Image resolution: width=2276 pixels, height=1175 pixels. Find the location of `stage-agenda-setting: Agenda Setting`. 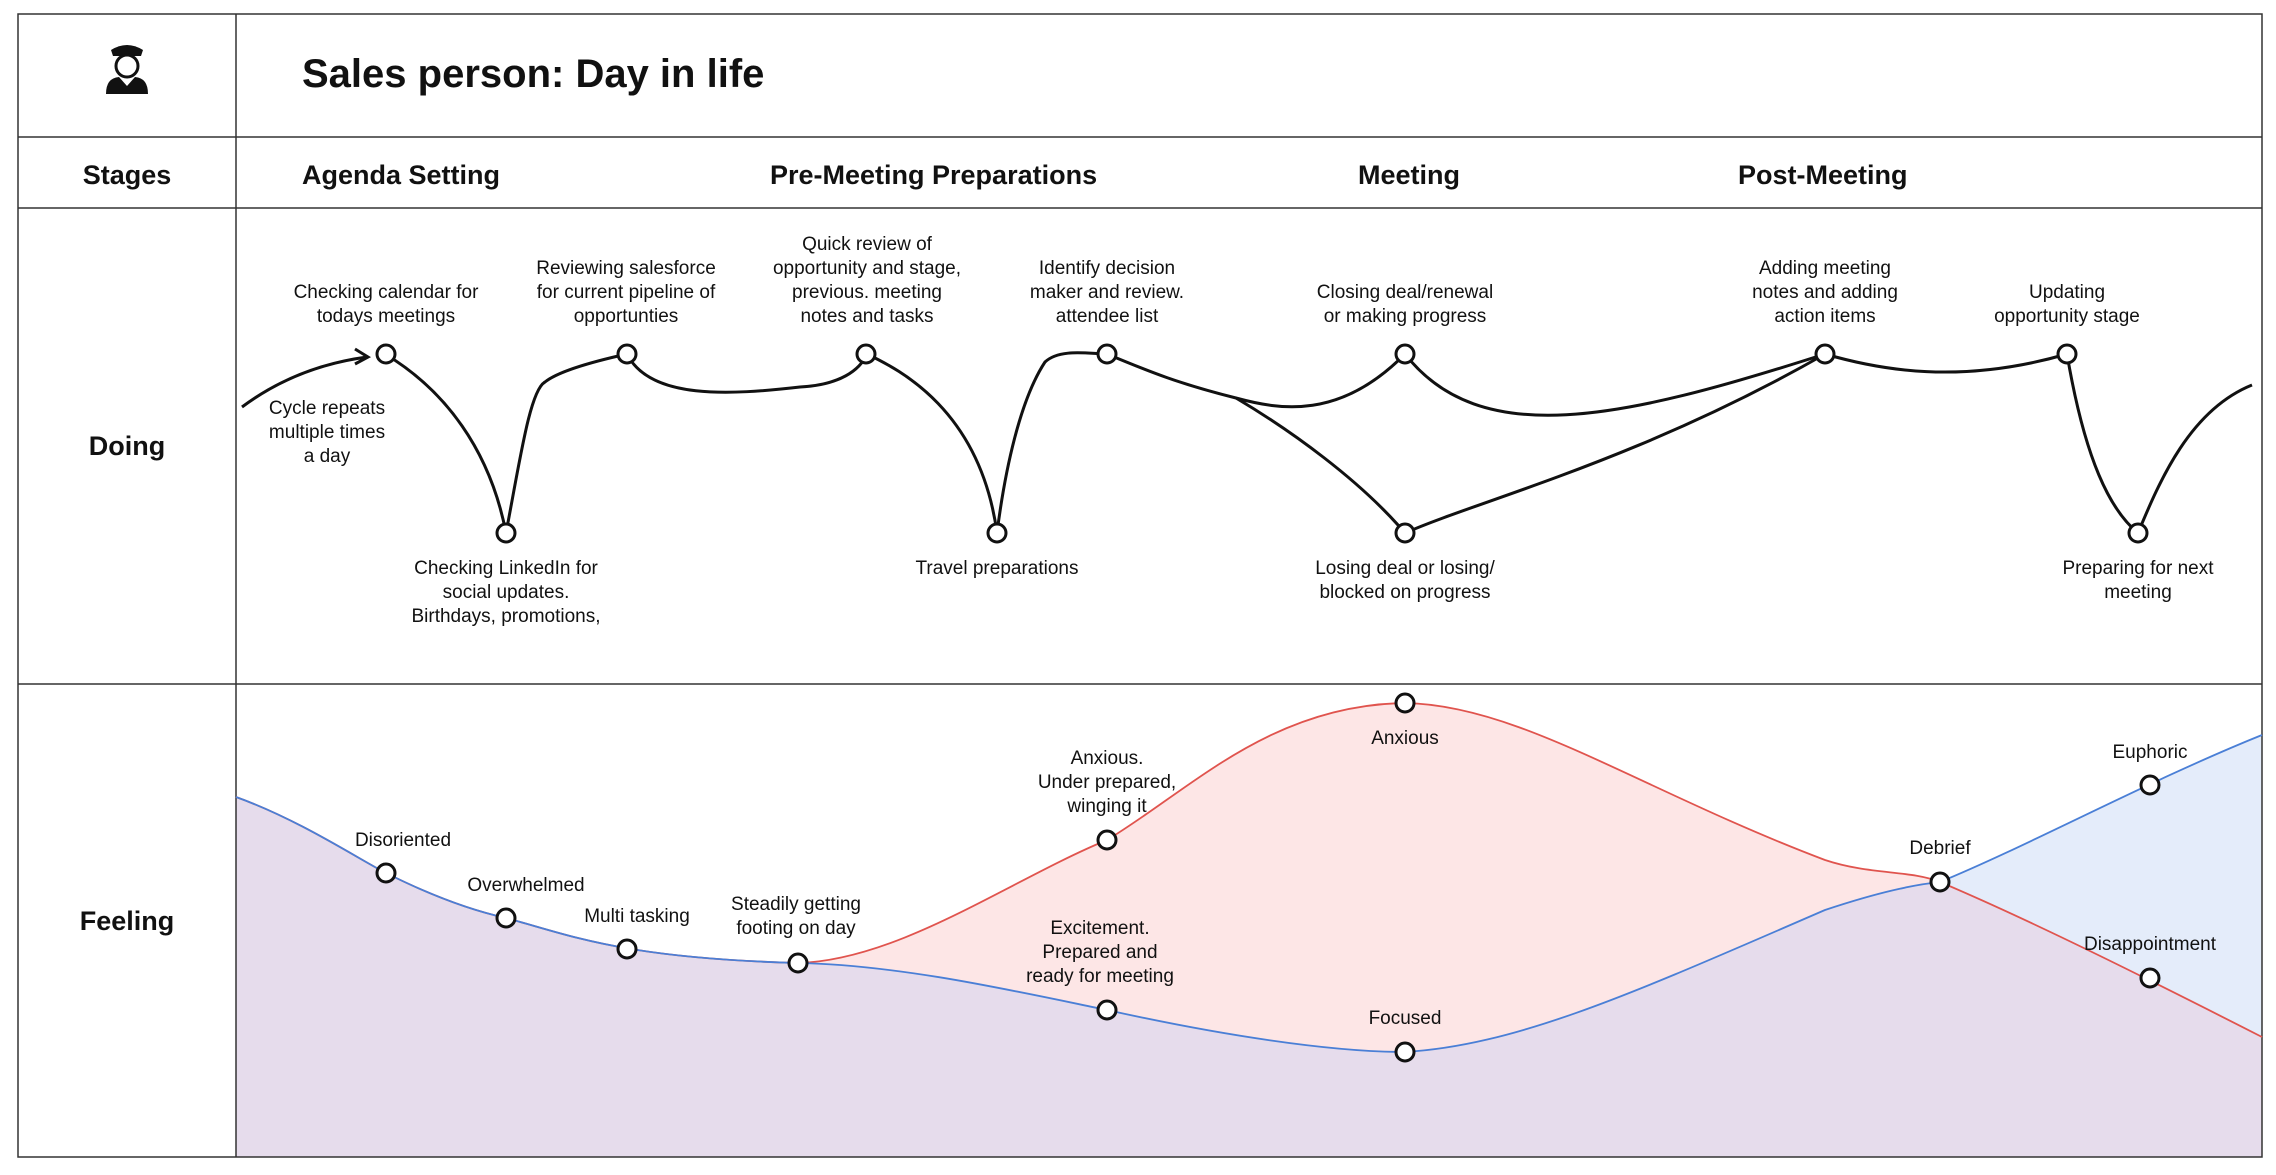

stage-agenda-setting: Agenda Setting is located at coordinates (401, 175).